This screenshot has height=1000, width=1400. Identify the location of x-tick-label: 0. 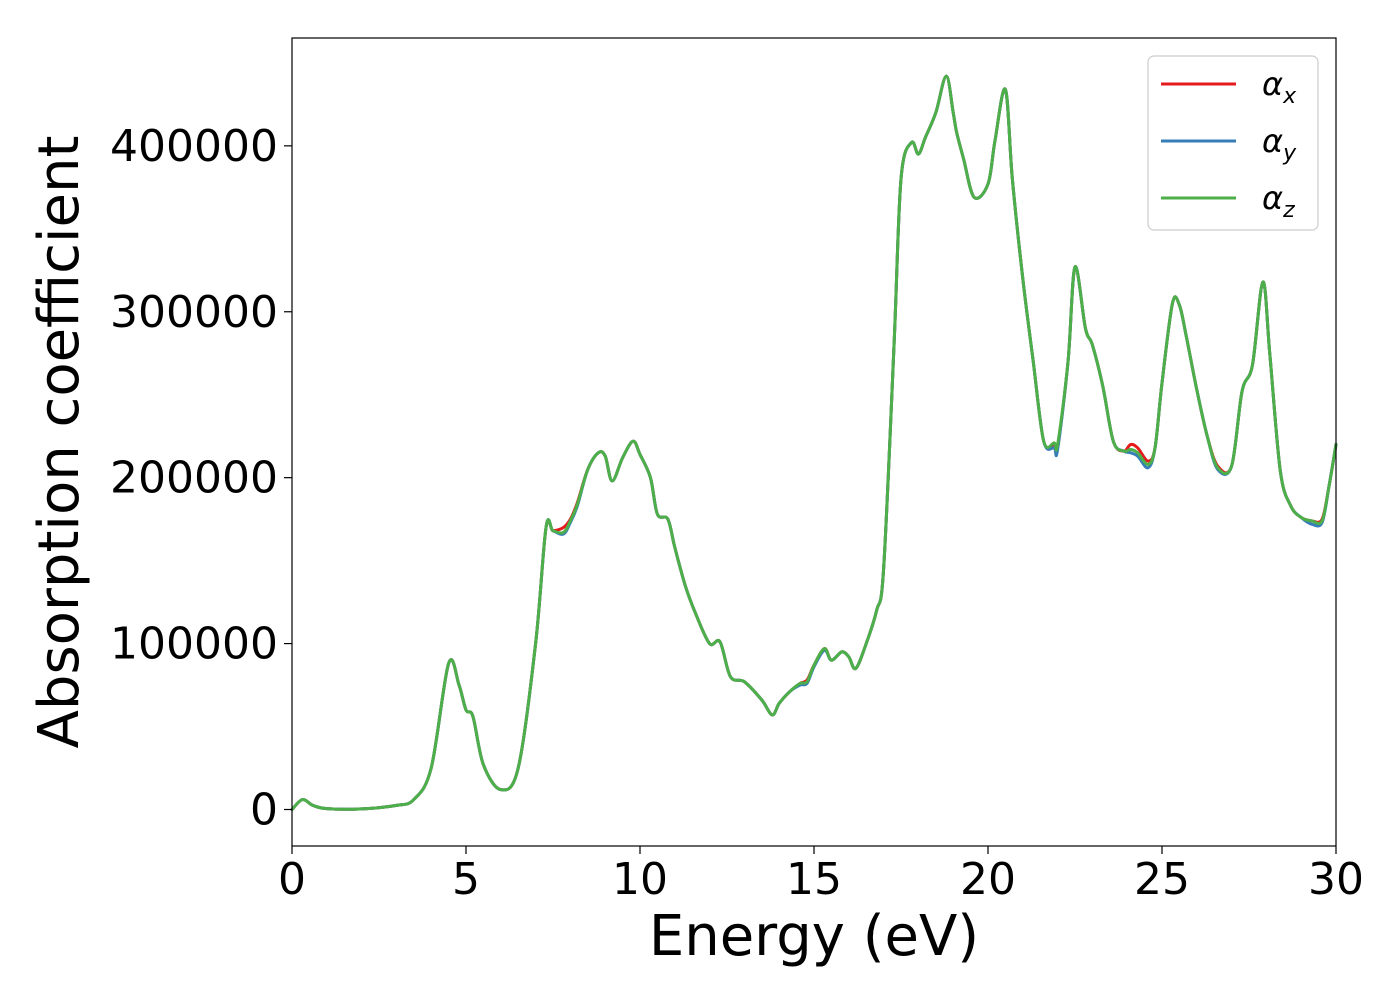
(292, 879).